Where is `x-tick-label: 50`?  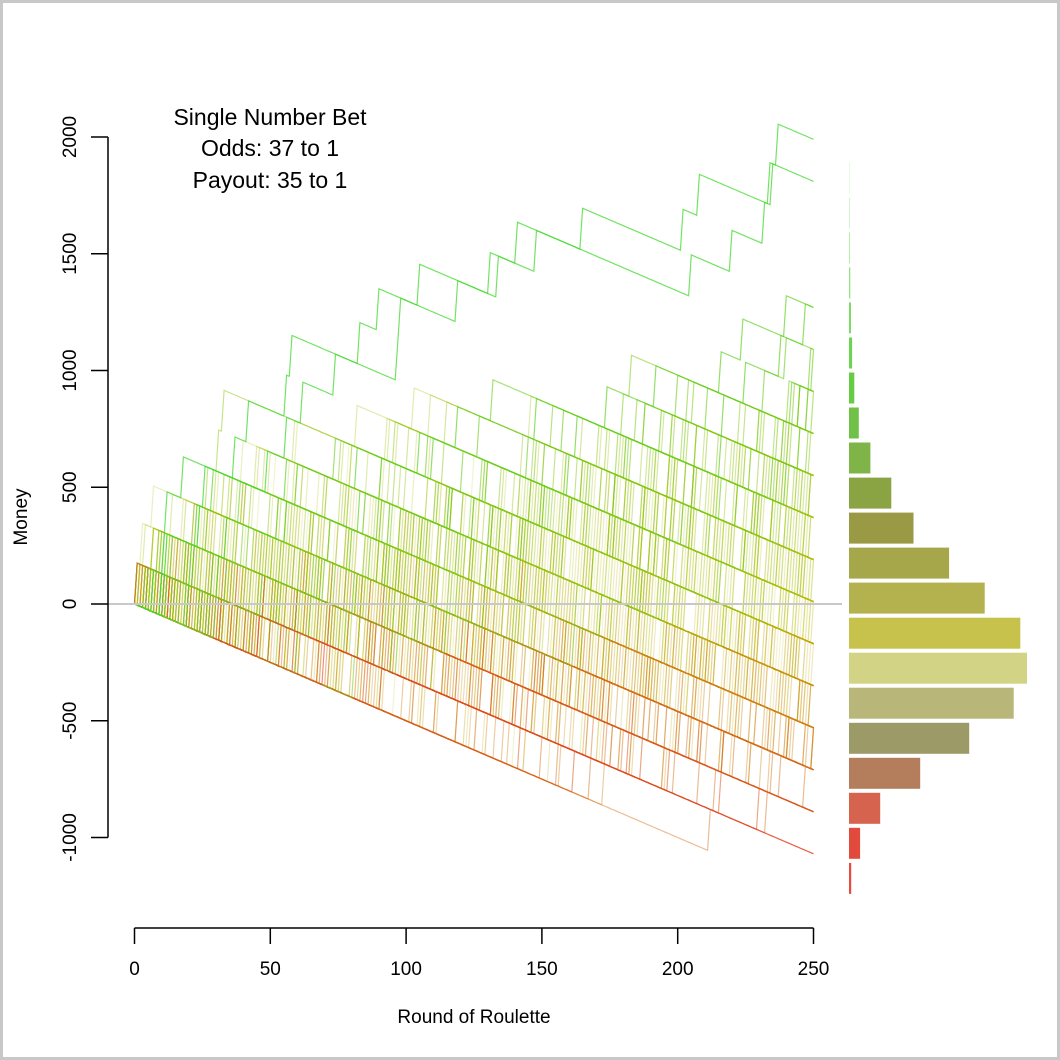
x-tick-label: 50 is located at coordinates (270, 969).